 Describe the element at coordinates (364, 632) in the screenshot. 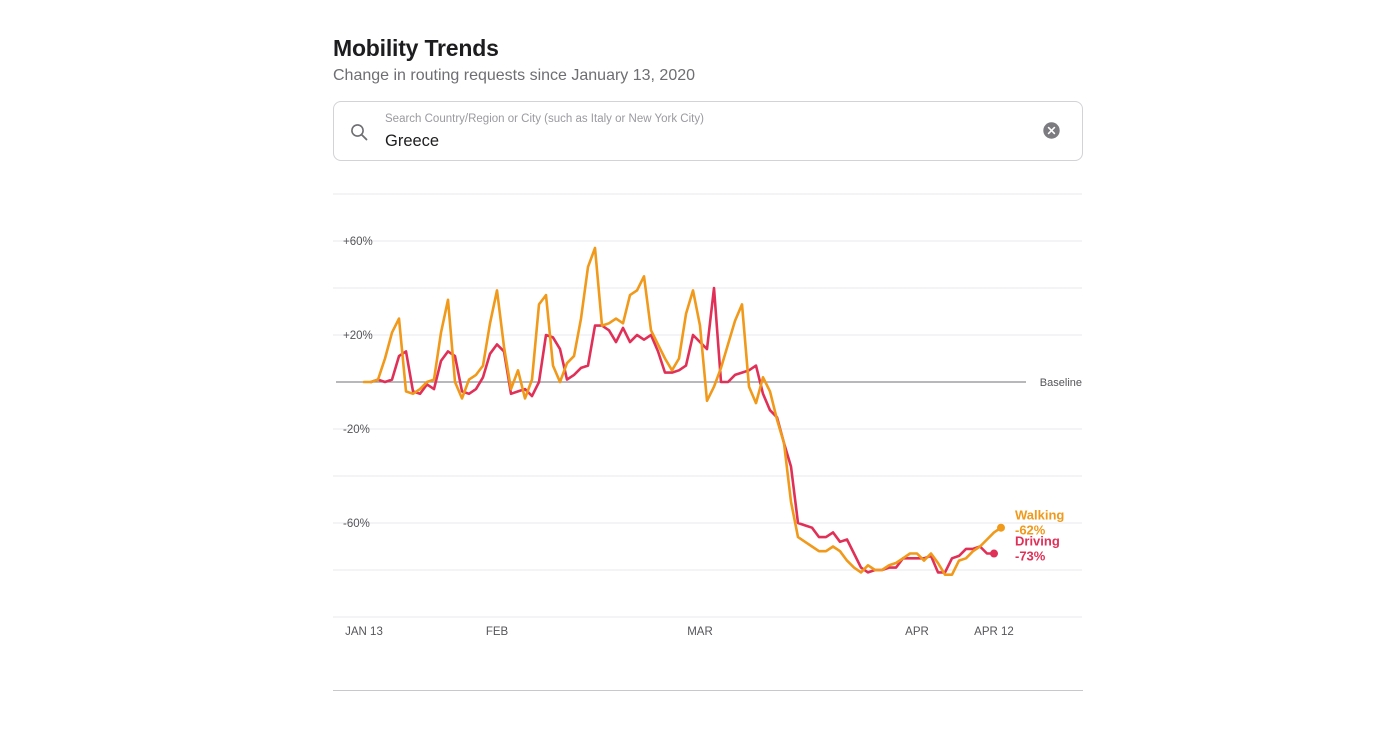

I see `x-tick-label: JAN 13` at that location.